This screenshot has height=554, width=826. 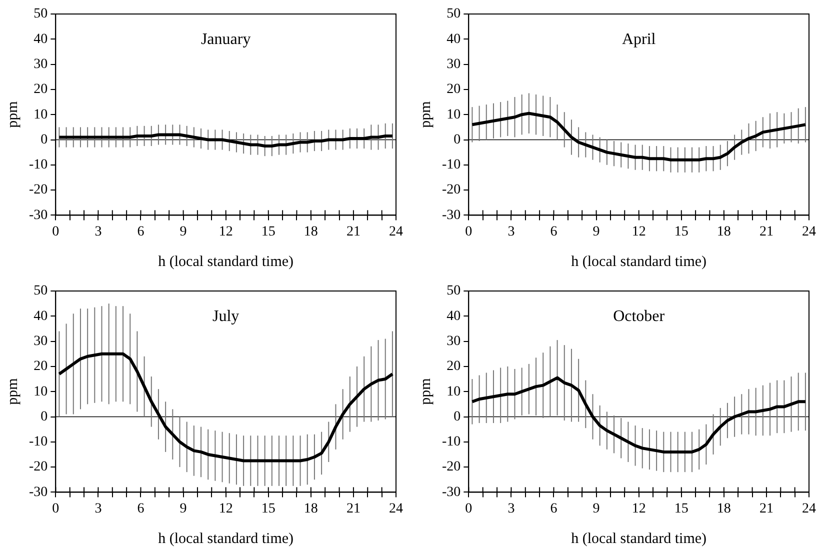 I want to click on text: October, so click(x=639, y=317).